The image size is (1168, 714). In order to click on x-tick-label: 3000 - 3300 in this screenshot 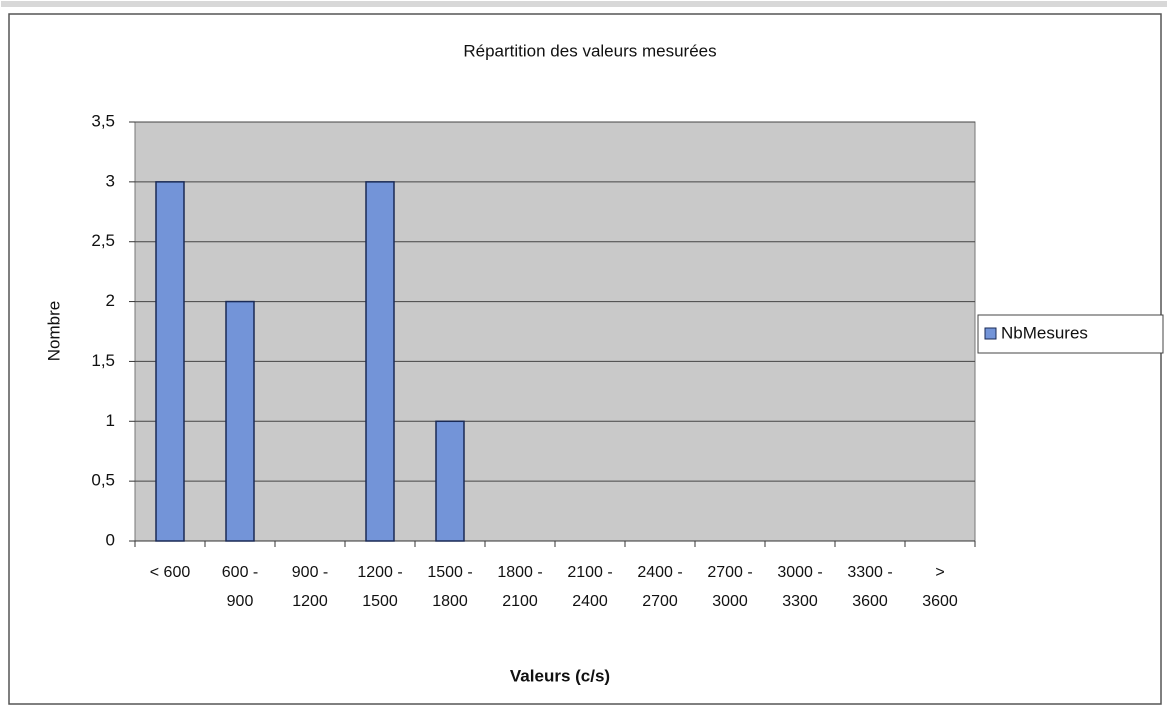, I will do `click(800, 587)`.